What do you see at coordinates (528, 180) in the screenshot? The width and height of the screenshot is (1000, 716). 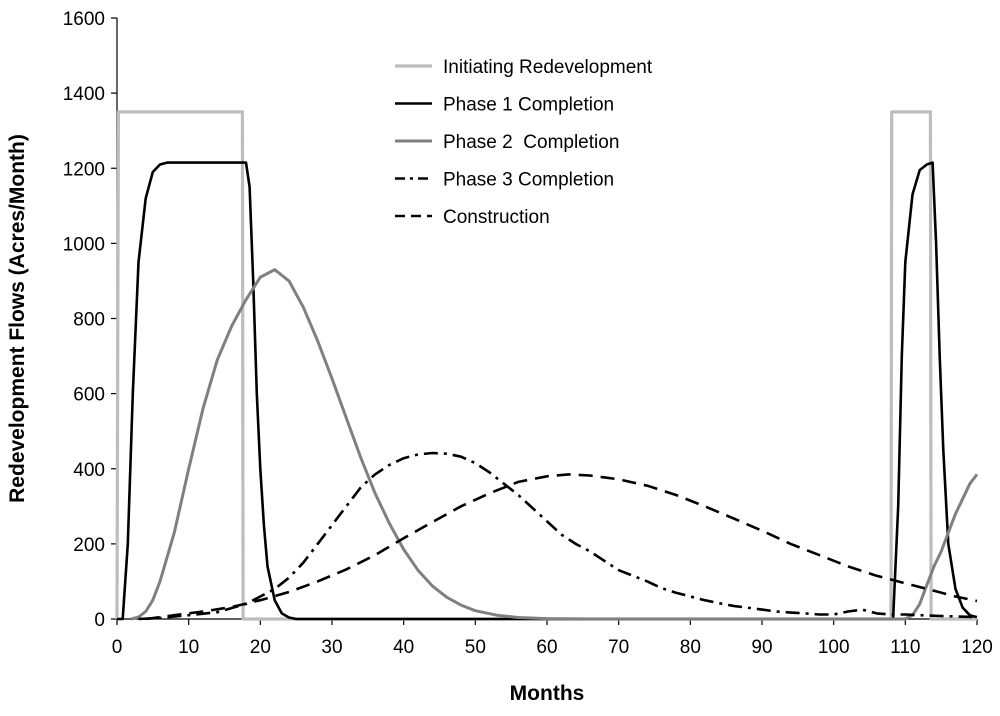 I see `legend-label-4: Phase 3 Completion` at bounding box center [528, 180].